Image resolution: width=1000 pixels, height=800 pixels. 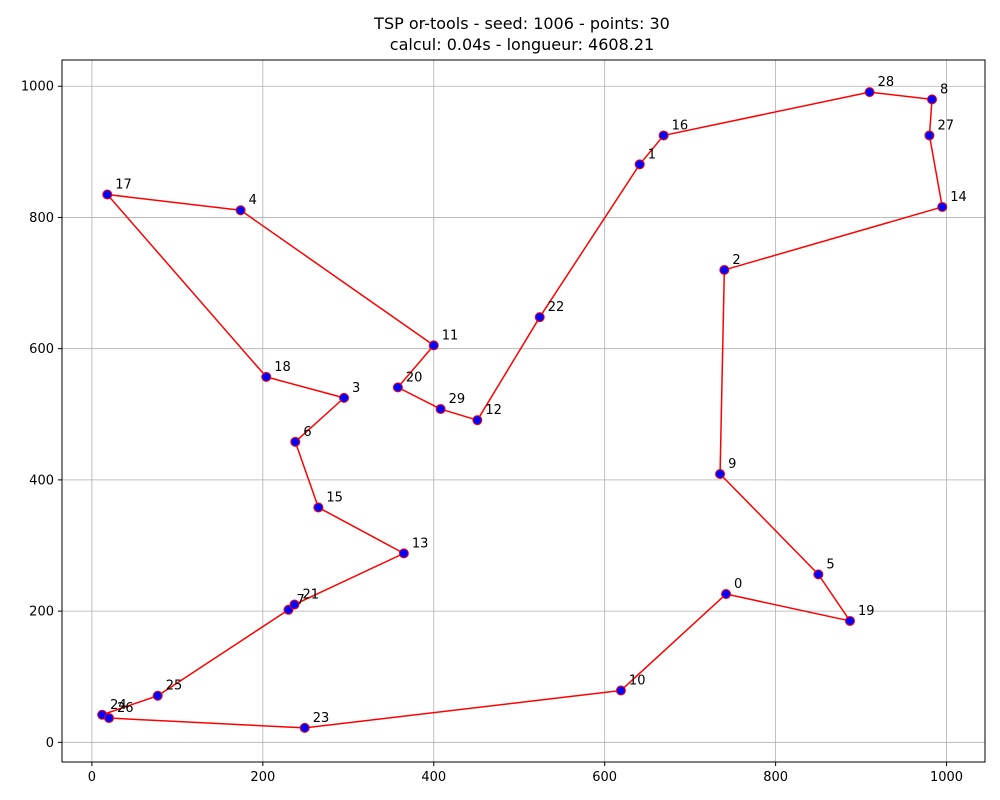 What do you see at coordinates (522, 44) in the screenshot?
I see `chart-subtitle: calcul: 0.04s - longueur: 4608.21` at bounding box center [522, 44].